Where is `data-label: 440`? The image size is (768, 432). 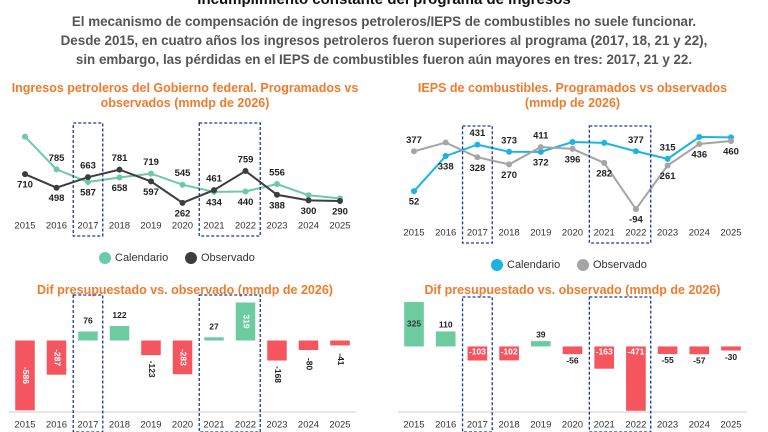 data-label: 440 is located at coordinates (246, 202).